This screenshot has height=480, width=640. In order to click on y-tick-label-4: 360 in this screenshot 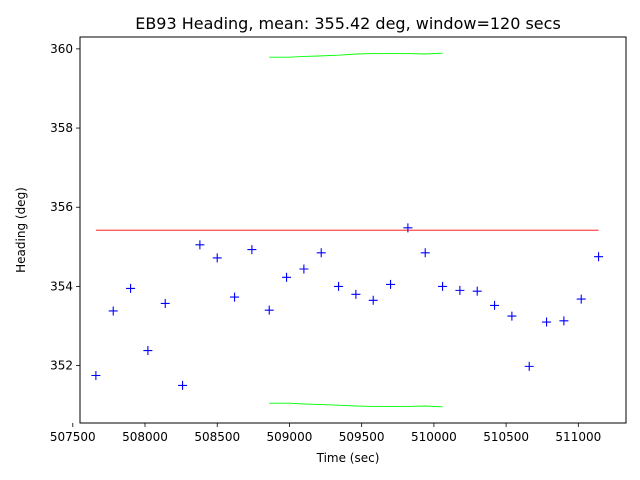, I will do `click(61, 49)`.